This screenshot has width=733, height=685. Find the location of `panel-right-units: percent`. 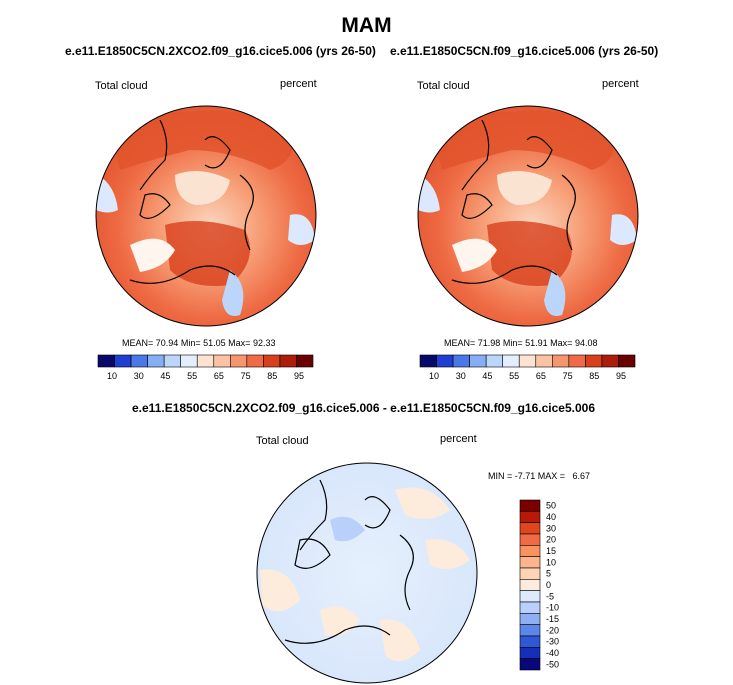

panel-right-units: percent is located at coordinates (620, 84).